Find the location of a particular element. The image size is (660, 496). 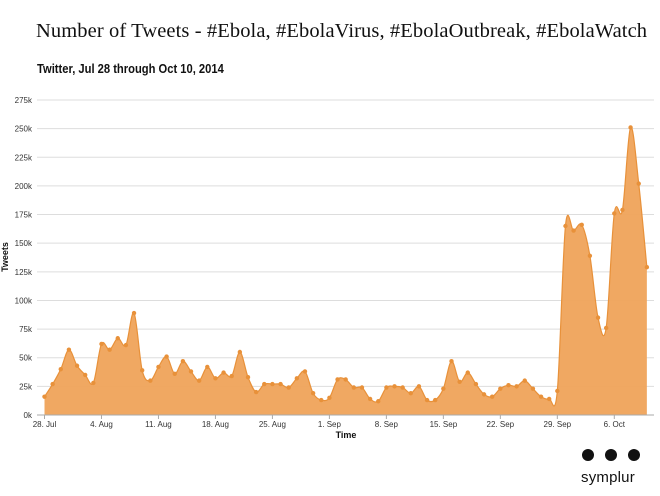

data-point: Aug 11: 42000 is located at coordinates (158, 367).